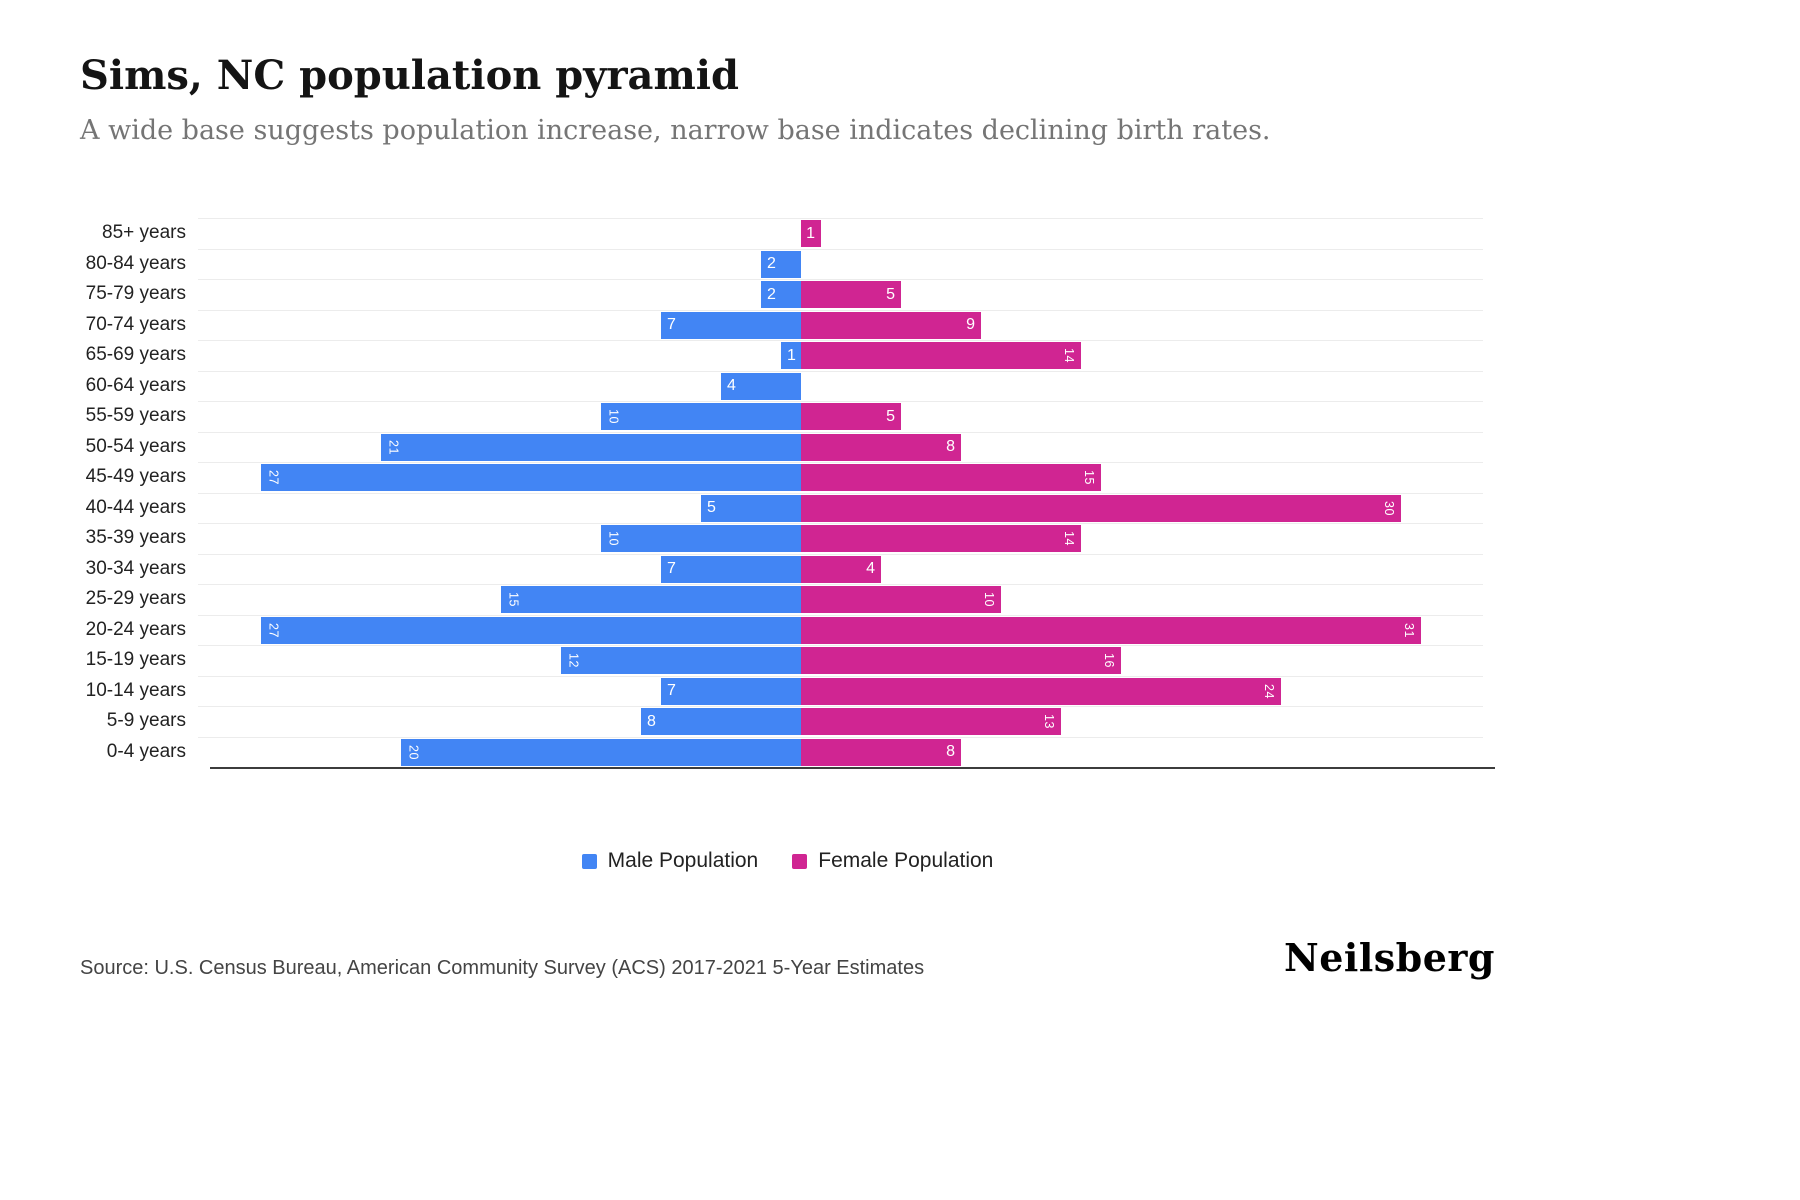 The height and width of the screenshot is (1200, 1800). I want to click on bar-value-label: 4, so click(870, 569).